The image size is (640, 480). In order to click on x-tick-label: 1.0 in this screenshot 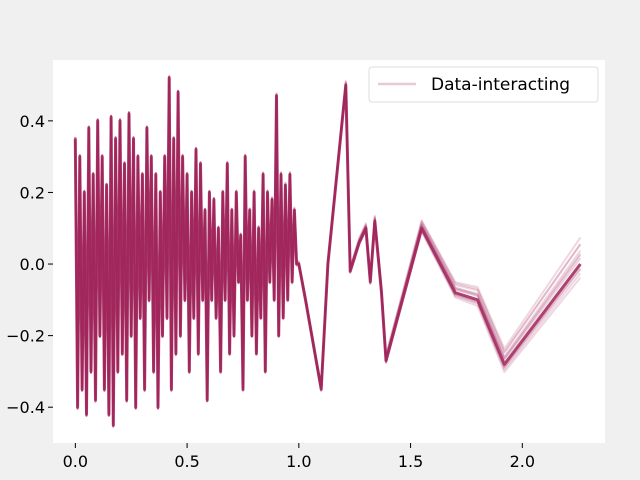, I will do `click(298, 461)`.